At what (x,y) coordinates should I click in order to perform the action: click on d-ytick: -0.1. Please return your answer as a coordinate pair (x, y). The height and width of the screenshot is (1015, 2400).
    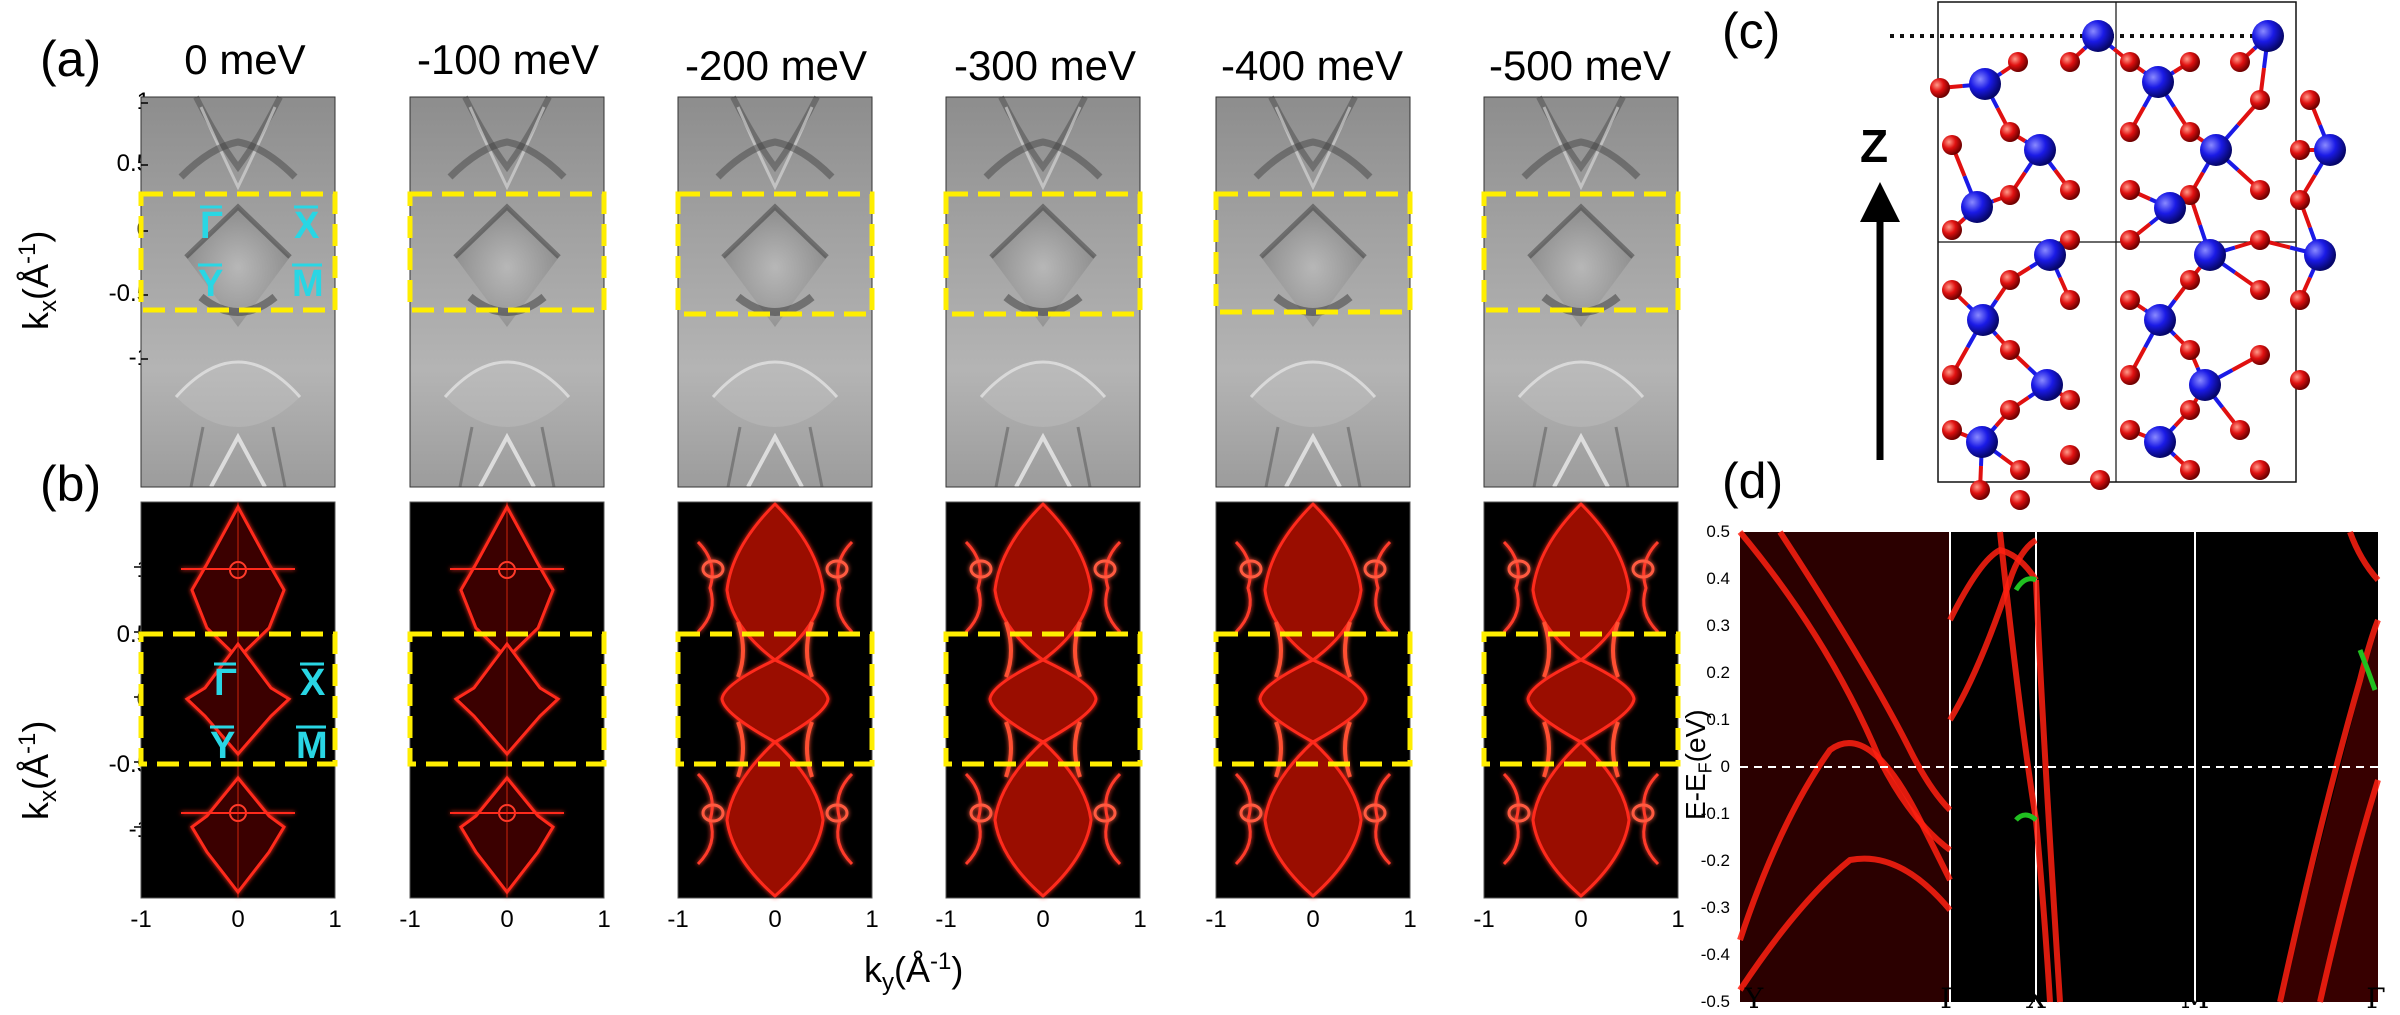
    Looking at the image, I should click on (1715, 813).